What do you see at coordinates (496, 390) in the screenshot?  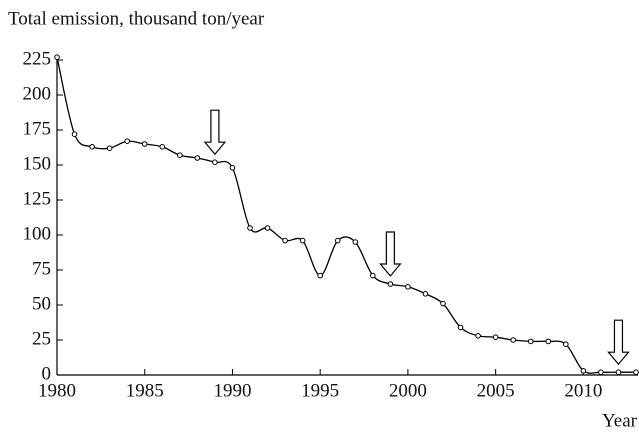 I see `x-tick-label: 2005` at bounding box center [496, 390].